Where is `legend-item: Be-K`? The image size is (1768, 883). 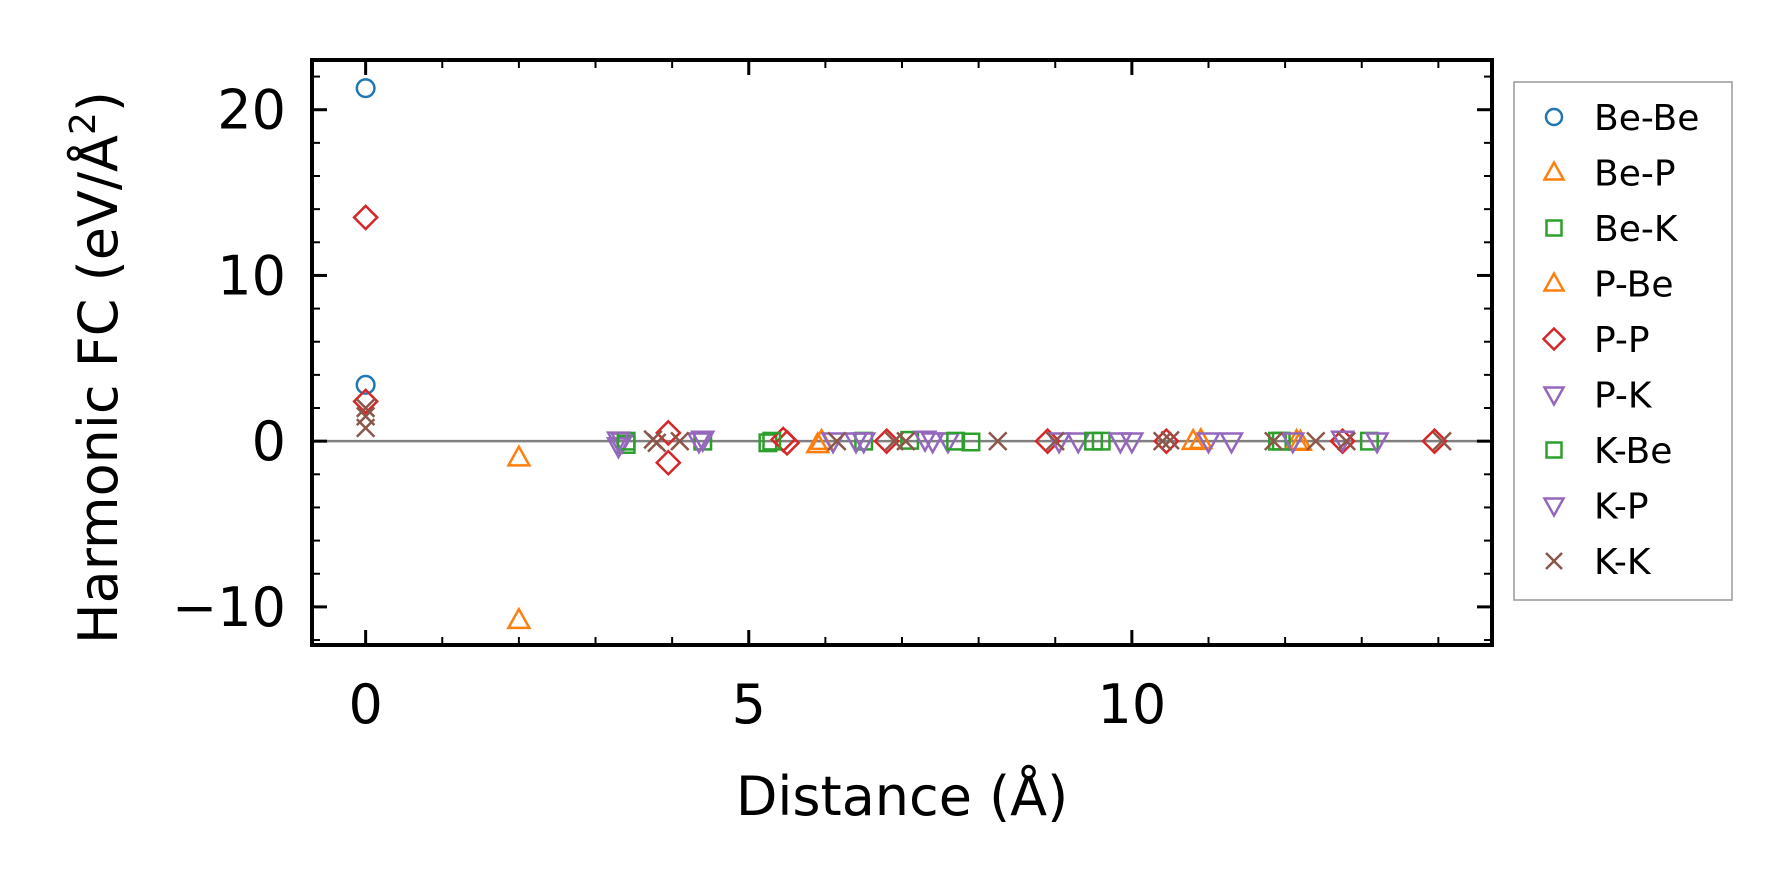
legend-item: Be-K is located at coordinates (1612, 229).